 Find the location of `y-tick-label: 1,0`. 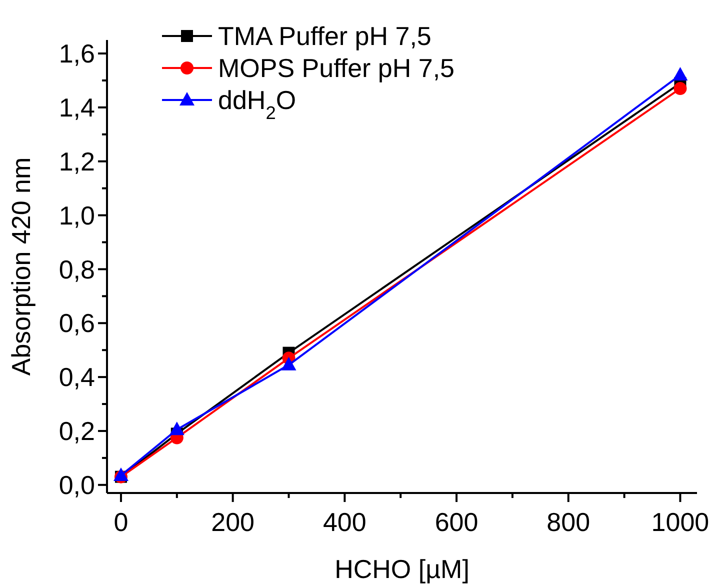

y-tick-label: 1,0 is located at coordinates (76, 215).